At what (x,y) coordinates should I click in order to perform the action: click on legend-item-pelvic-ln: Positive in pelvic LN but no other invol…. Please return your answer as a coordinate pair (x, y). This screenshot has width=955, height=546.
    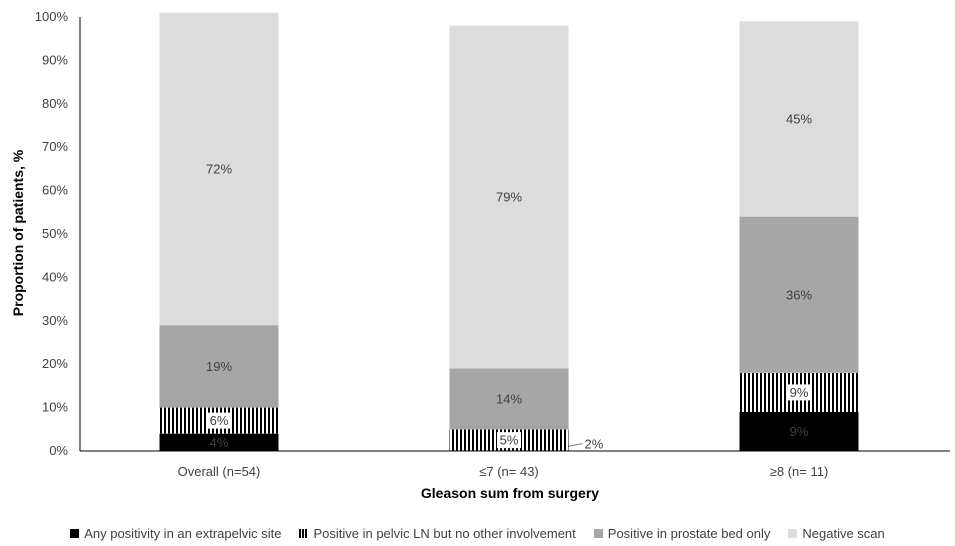
    Looking at the image, I should click on (437, 533).